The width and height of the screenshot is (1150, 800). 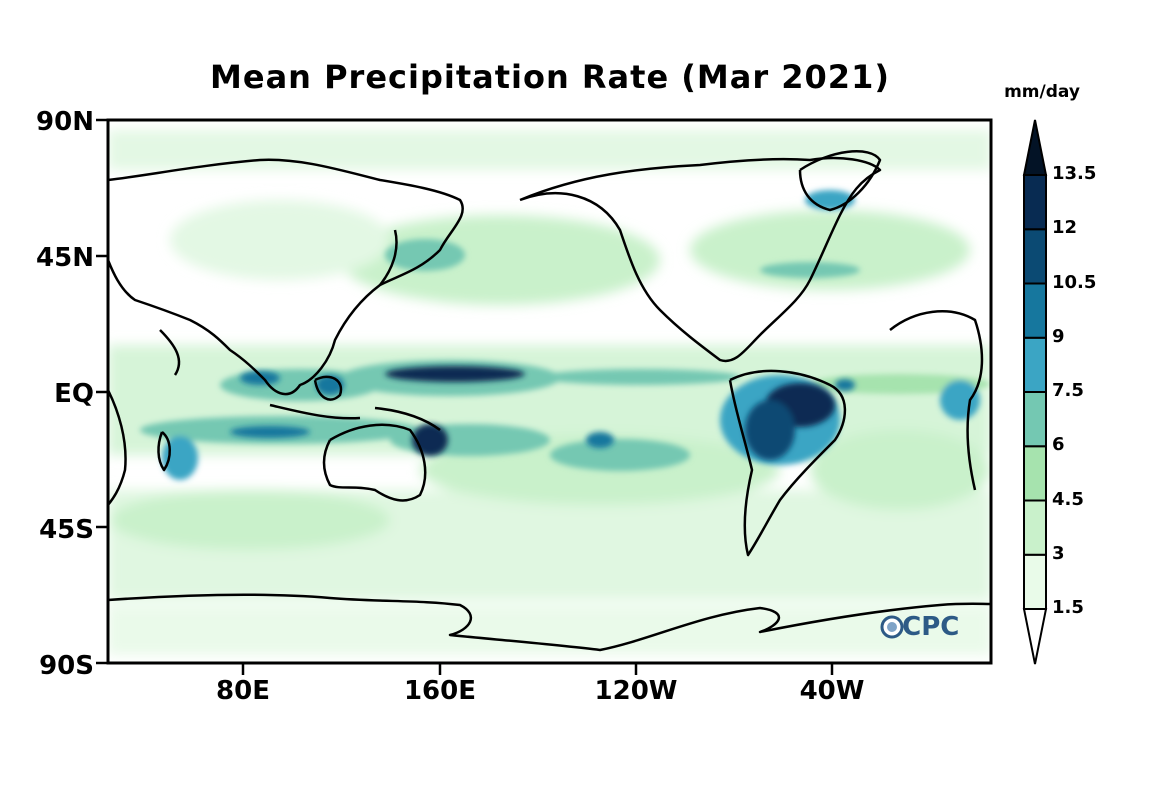 I want to click on colorbar-high-triangle, so click(x=1035, y=147).